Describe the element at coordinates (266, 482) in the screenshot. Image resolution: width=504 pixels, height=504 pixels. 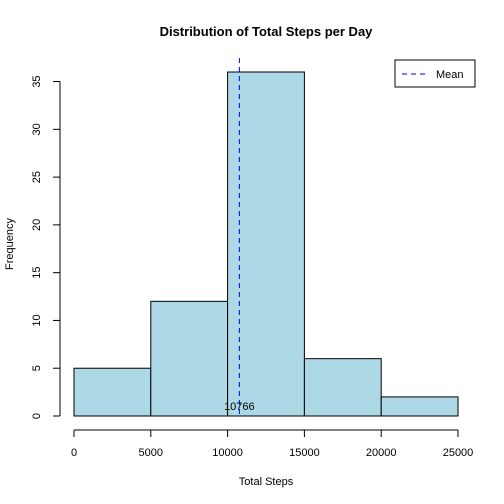
I see `x-axis-title: Total Steps` at that location.